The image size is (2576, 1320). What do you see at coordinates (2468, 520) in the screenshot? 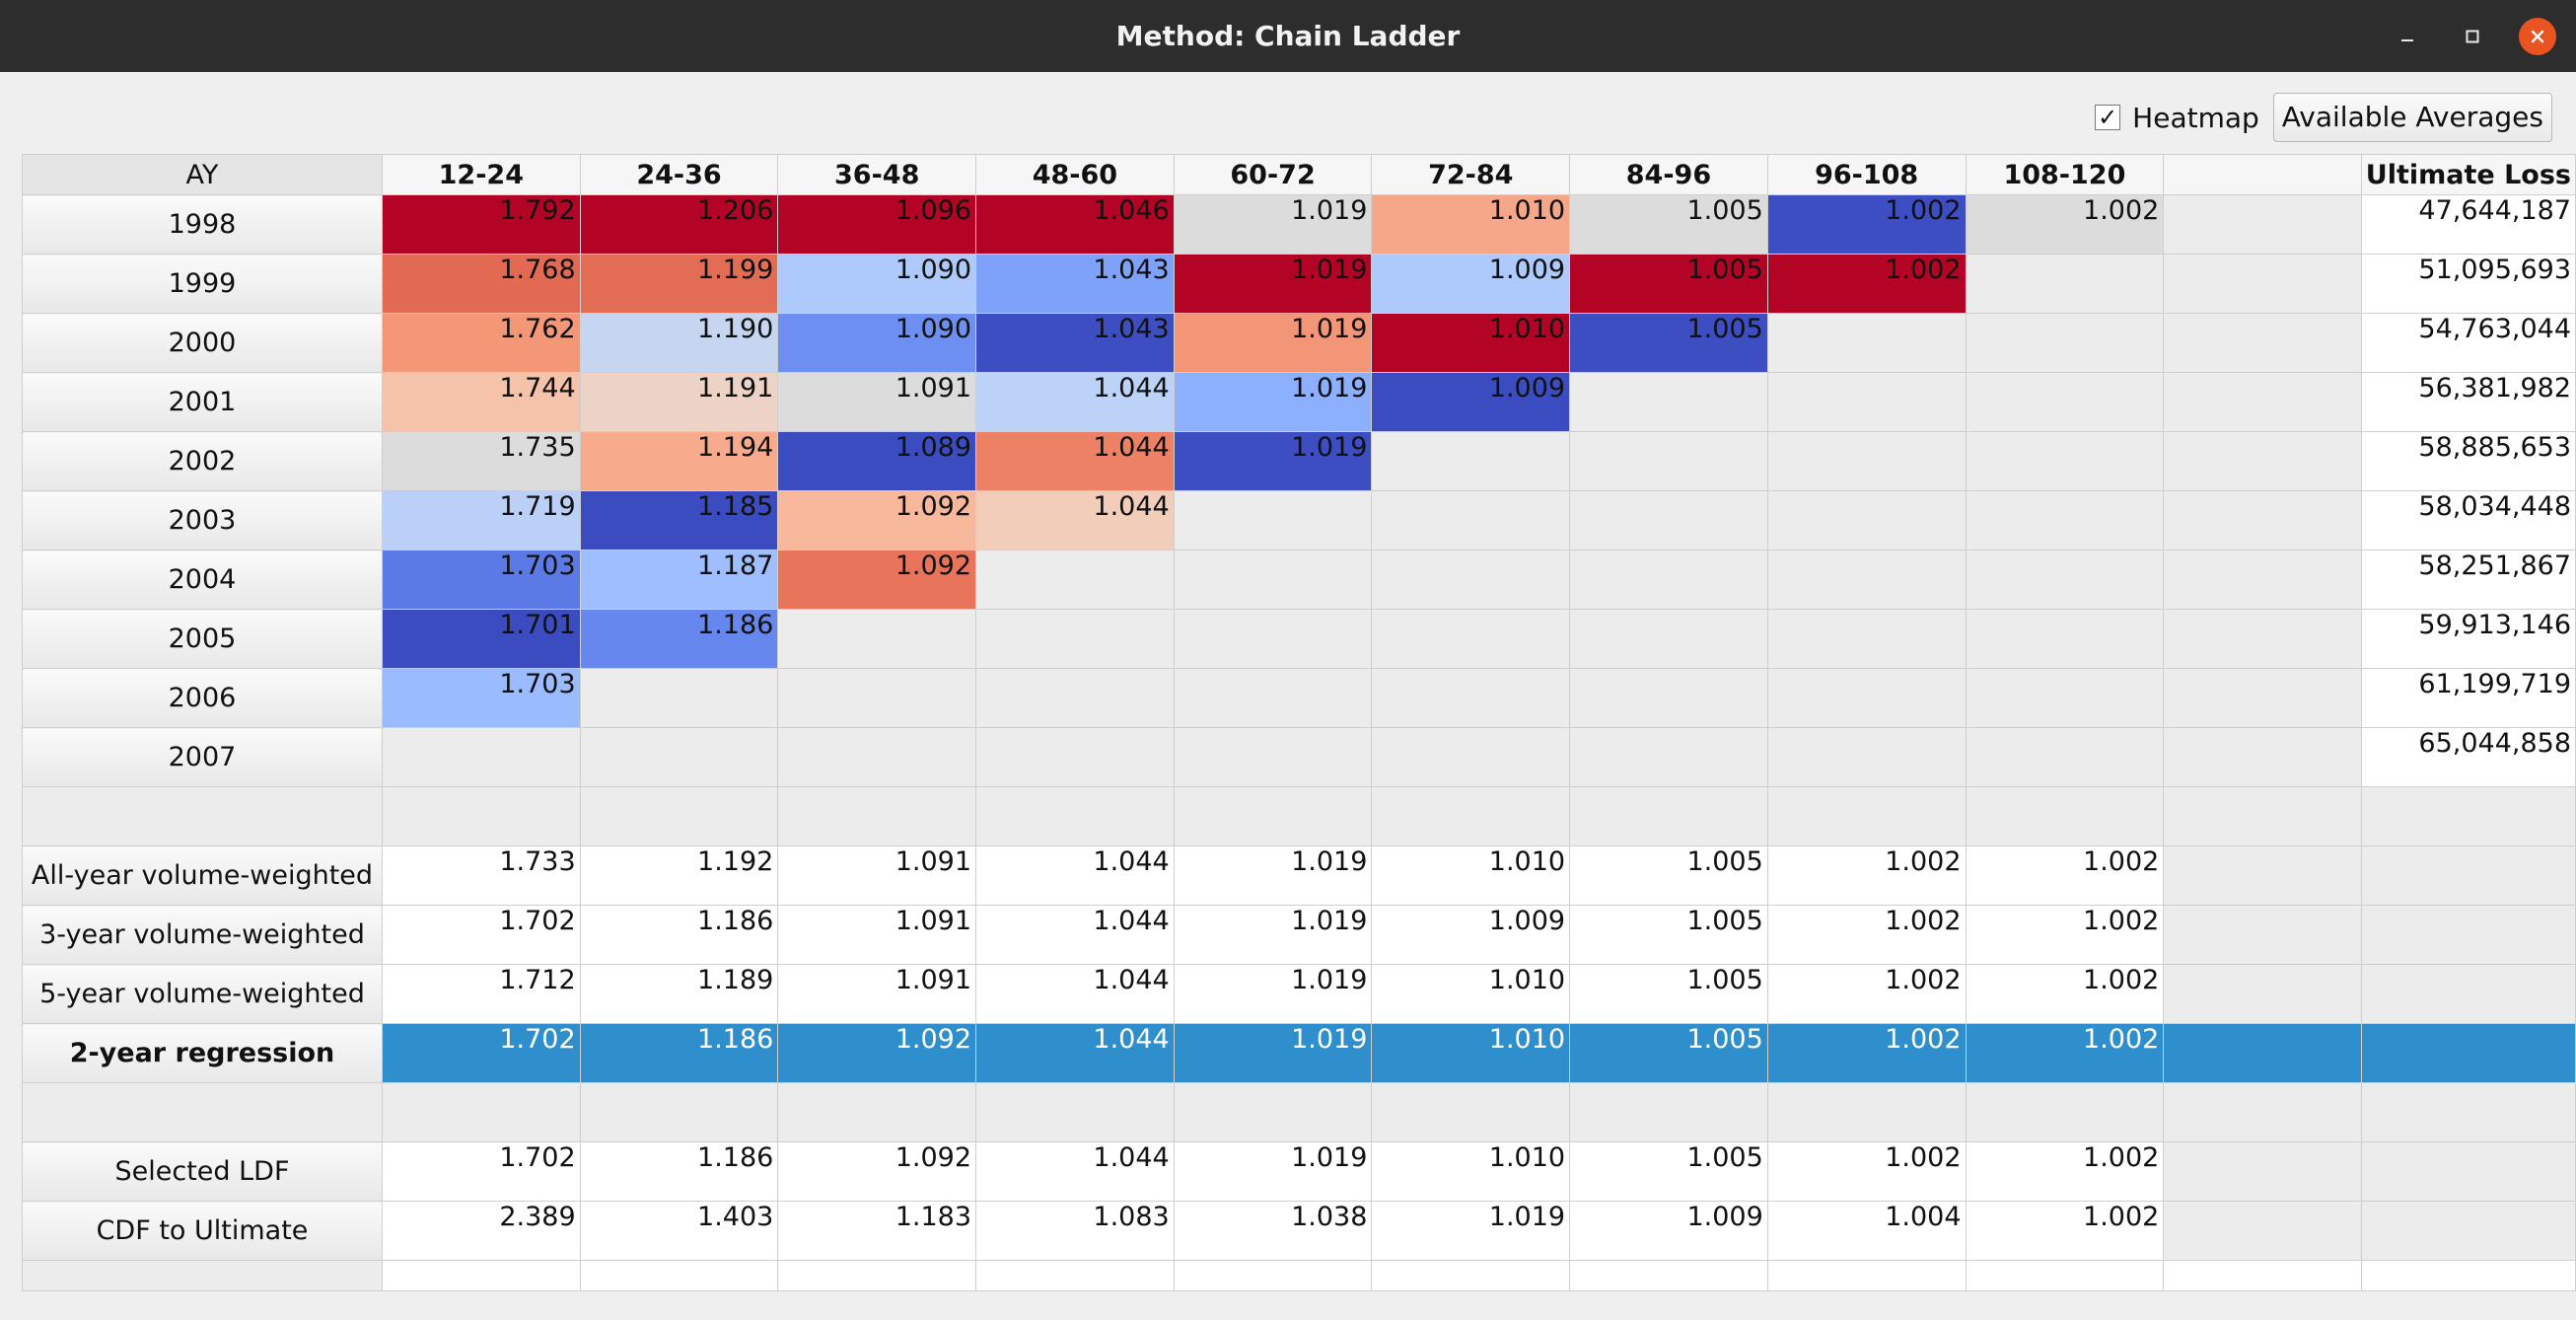
I see `ultimate-loss-cell: 58,034,448` at bounding box center [2468, 520].